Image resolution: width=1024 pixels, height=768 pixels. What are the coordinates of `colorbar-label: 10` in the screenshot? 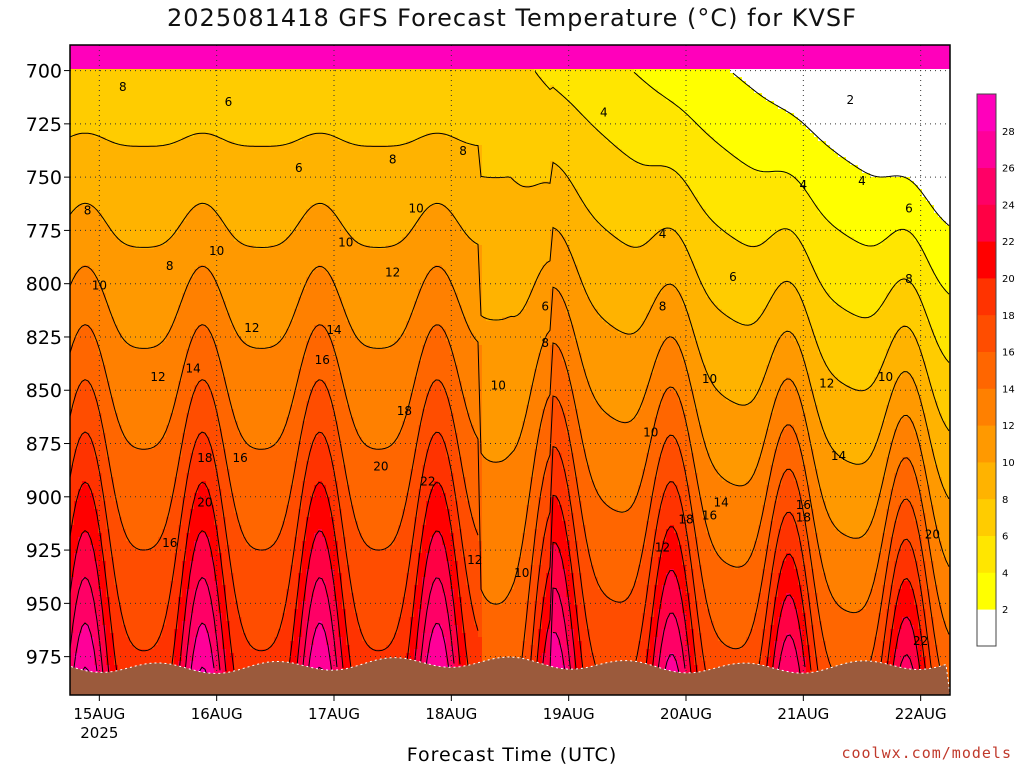 It's located at (1008, 463).